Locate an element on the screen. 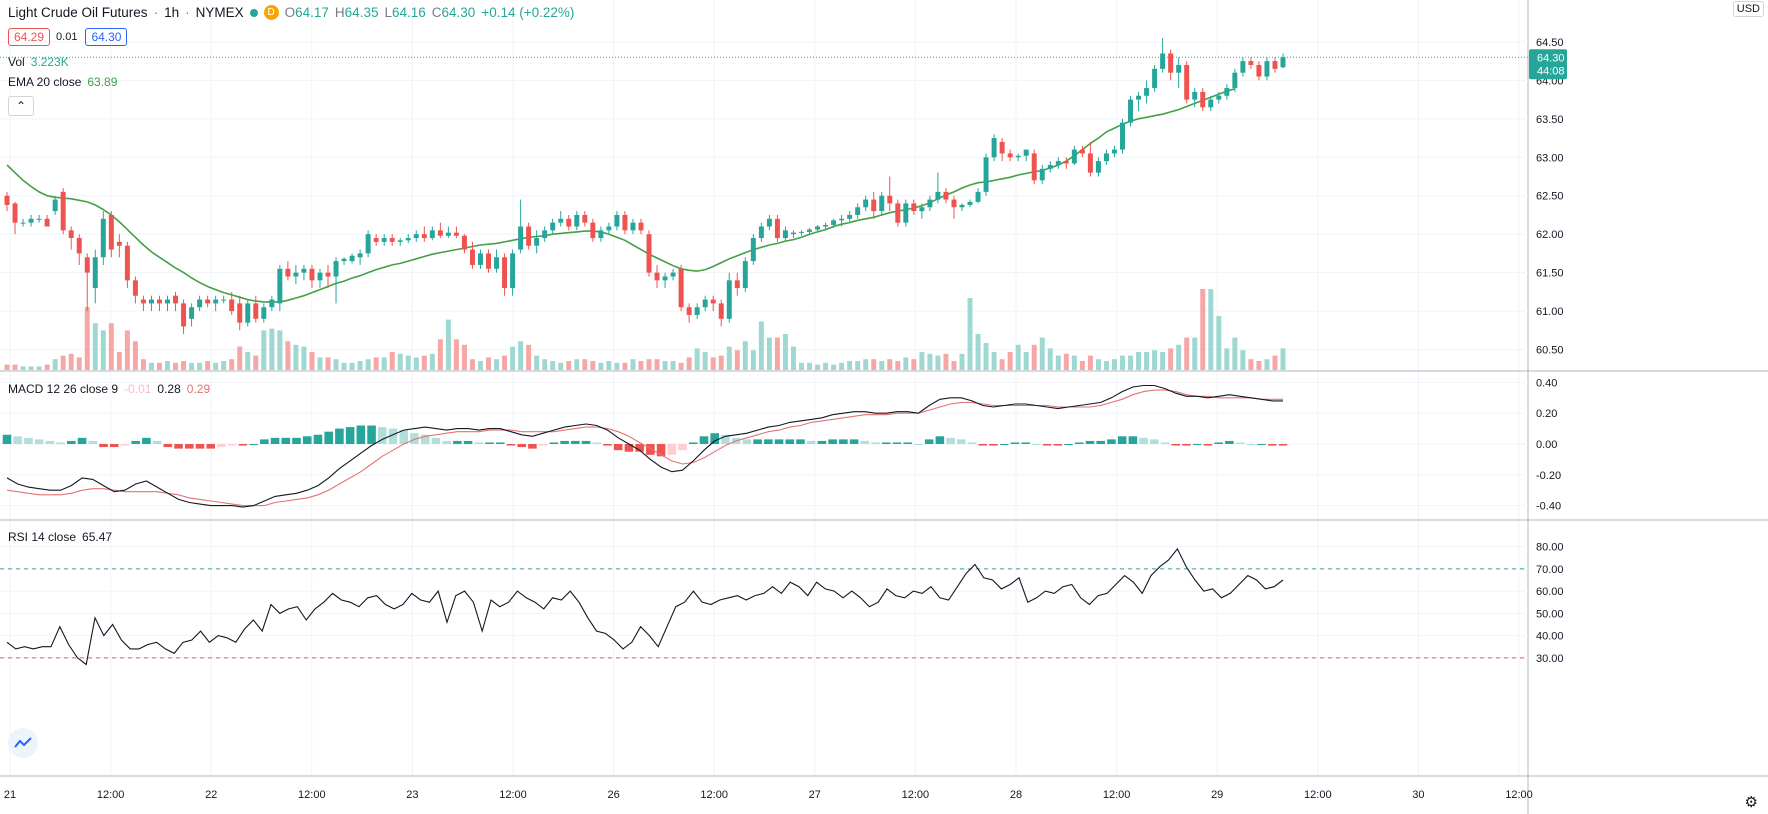  interval-label: 1h is located at coordinates (172, 12).